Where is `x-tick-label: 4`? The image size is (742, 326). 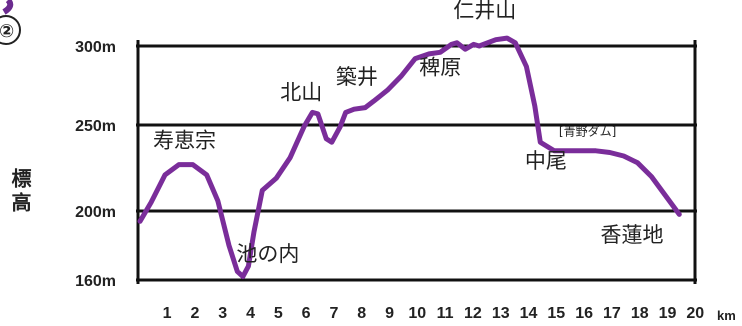 x-tick-label: 4 is located at coordinates (250, 313).